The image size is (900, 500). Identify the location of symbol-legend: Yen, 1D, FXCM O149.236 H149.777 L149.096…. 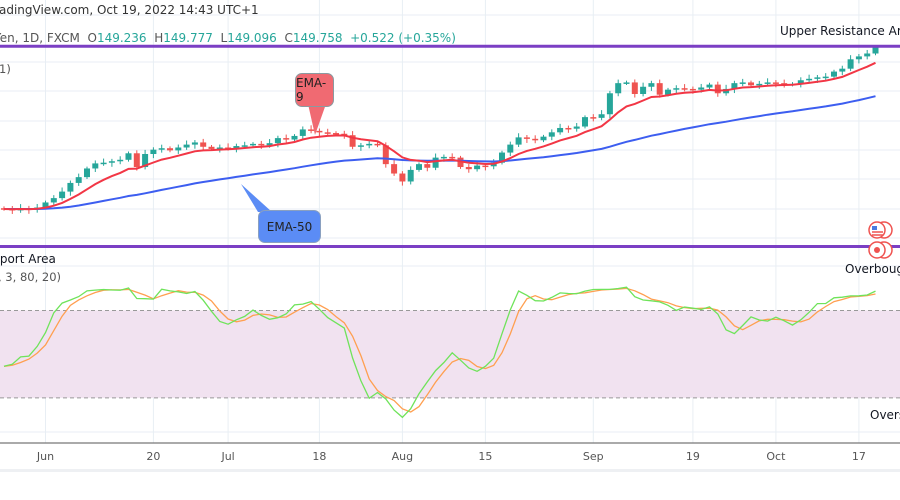
(228, 38).